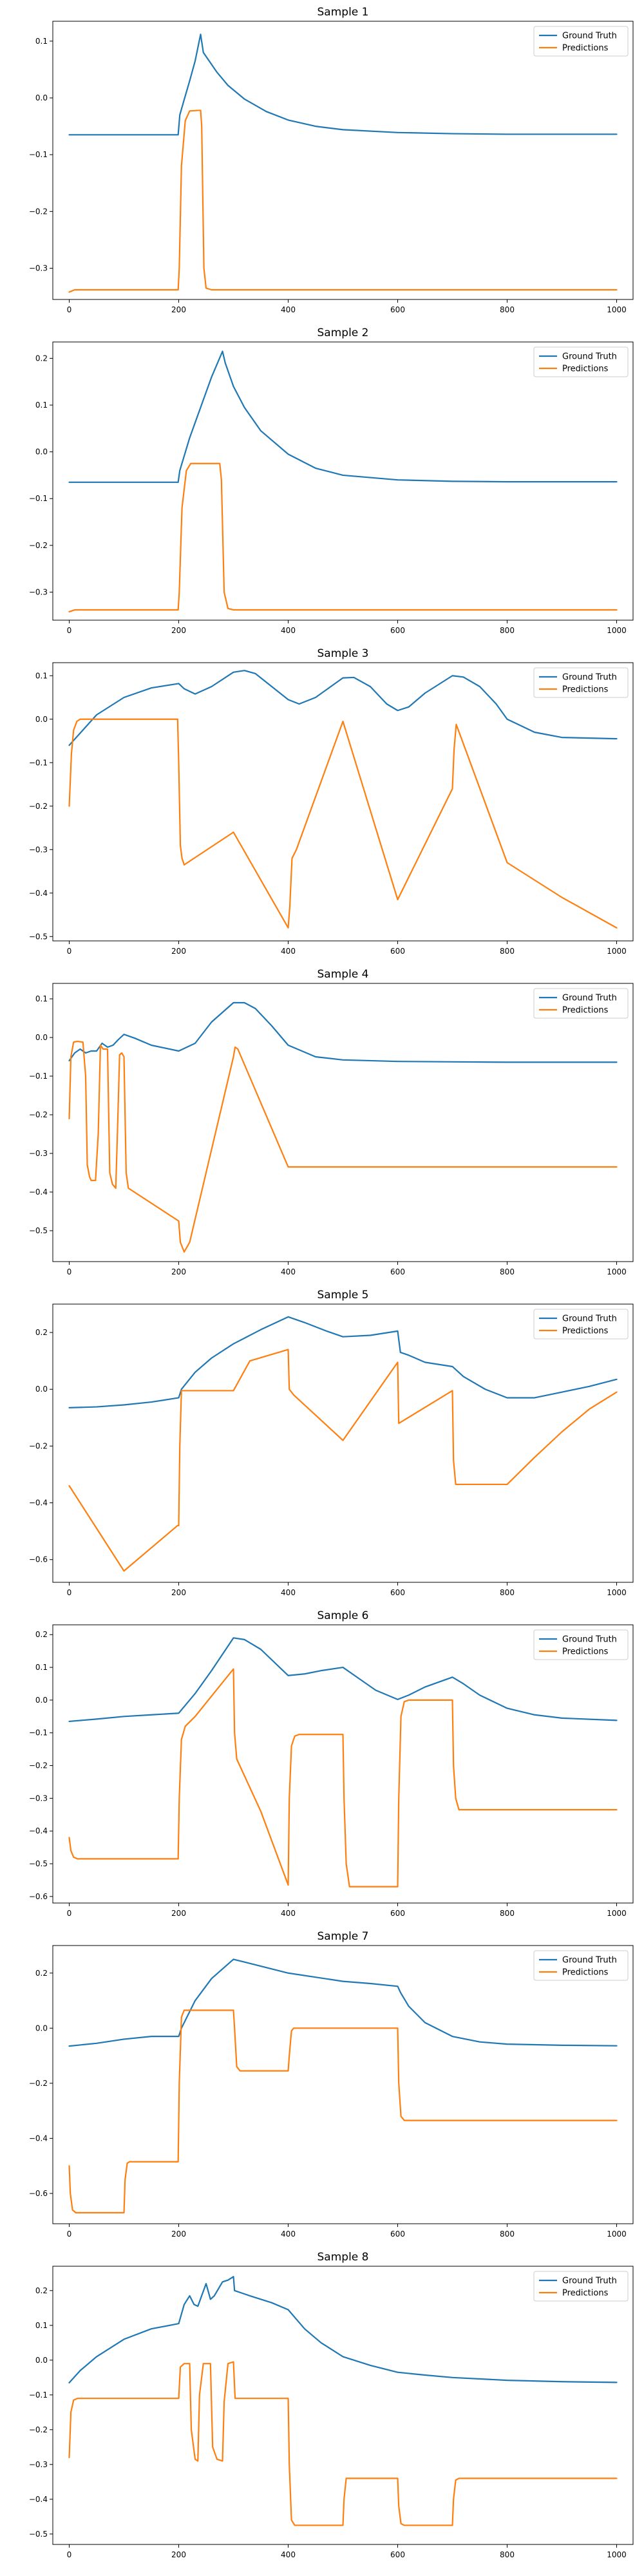 Image resolution: width=644 pixels, height=2576 pixels. What do you see at coordinates (343, 653) in the screenshot?
I see `subplot-title: Sample 3` at bounding box center [343, 653].